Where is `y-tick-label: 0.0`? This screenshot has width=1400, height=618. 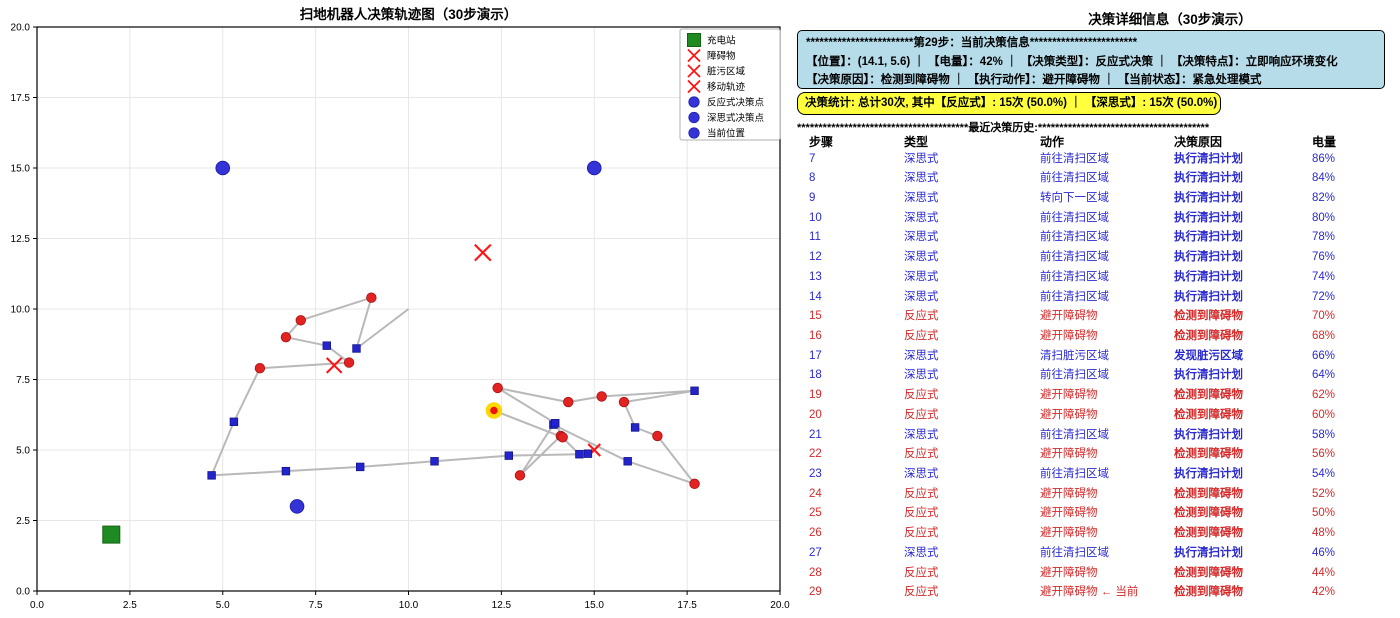 y-tick-label: 0.0 is located at coordinates (23, 592).